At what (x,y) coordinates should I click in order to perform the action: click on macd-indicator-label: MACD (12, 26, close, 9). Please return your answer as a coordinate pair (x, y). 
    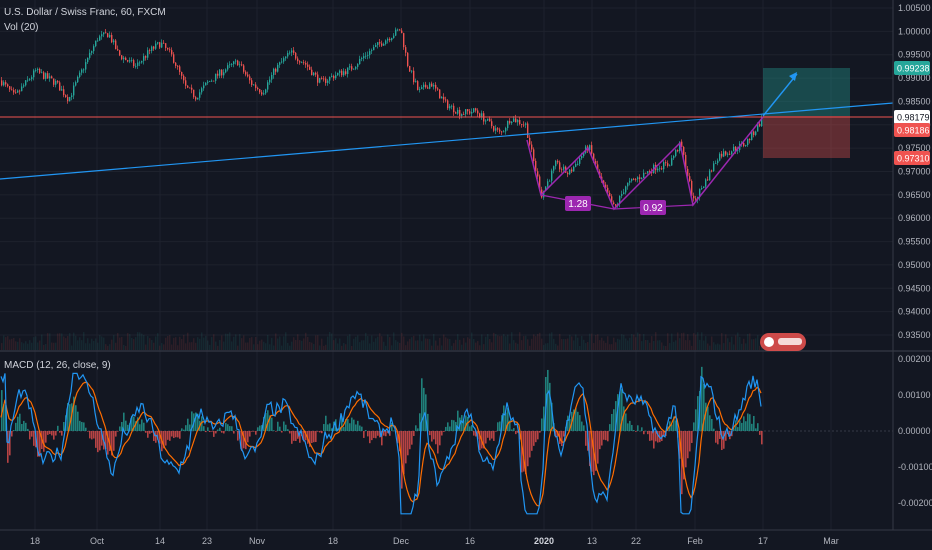
    Looking at the image, I should click on (57, 365).